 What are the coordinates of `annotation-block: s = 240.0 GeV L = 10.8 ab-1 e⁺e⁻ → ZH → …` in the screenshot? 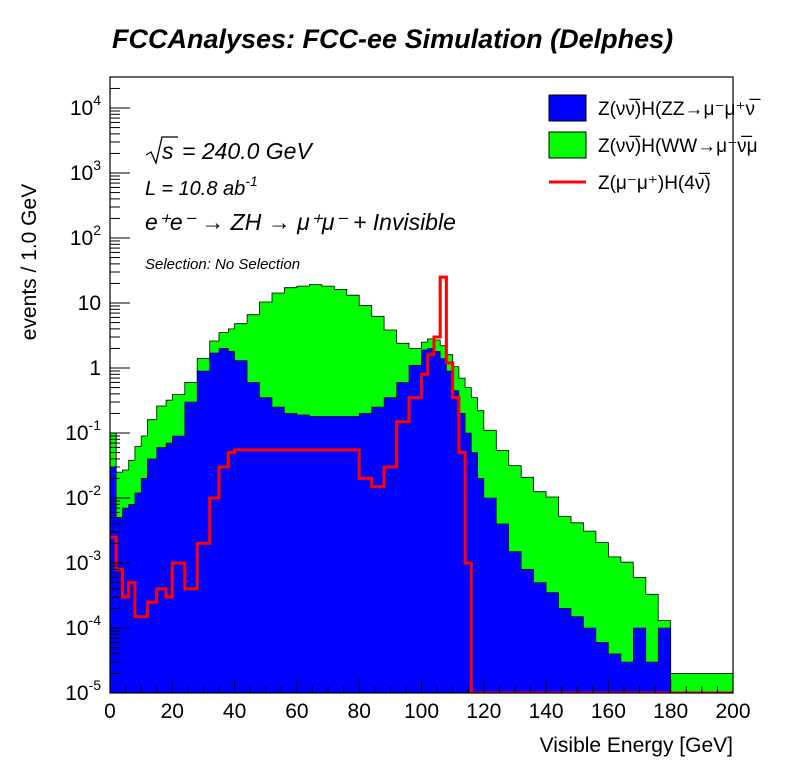 It's located at (300, 204).